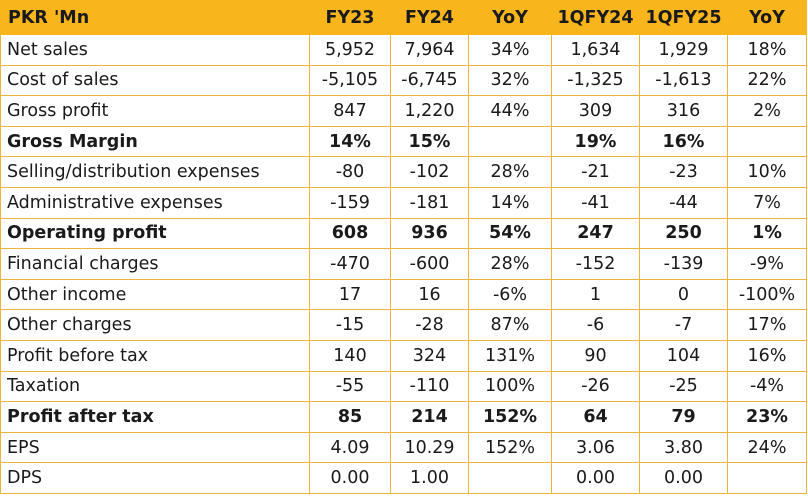 This screenshot has width=808, height=497. Describe the element at coordinates (767, 111) in the screenshot. I see `cell-yoy-quarterly: 2%` at that location.